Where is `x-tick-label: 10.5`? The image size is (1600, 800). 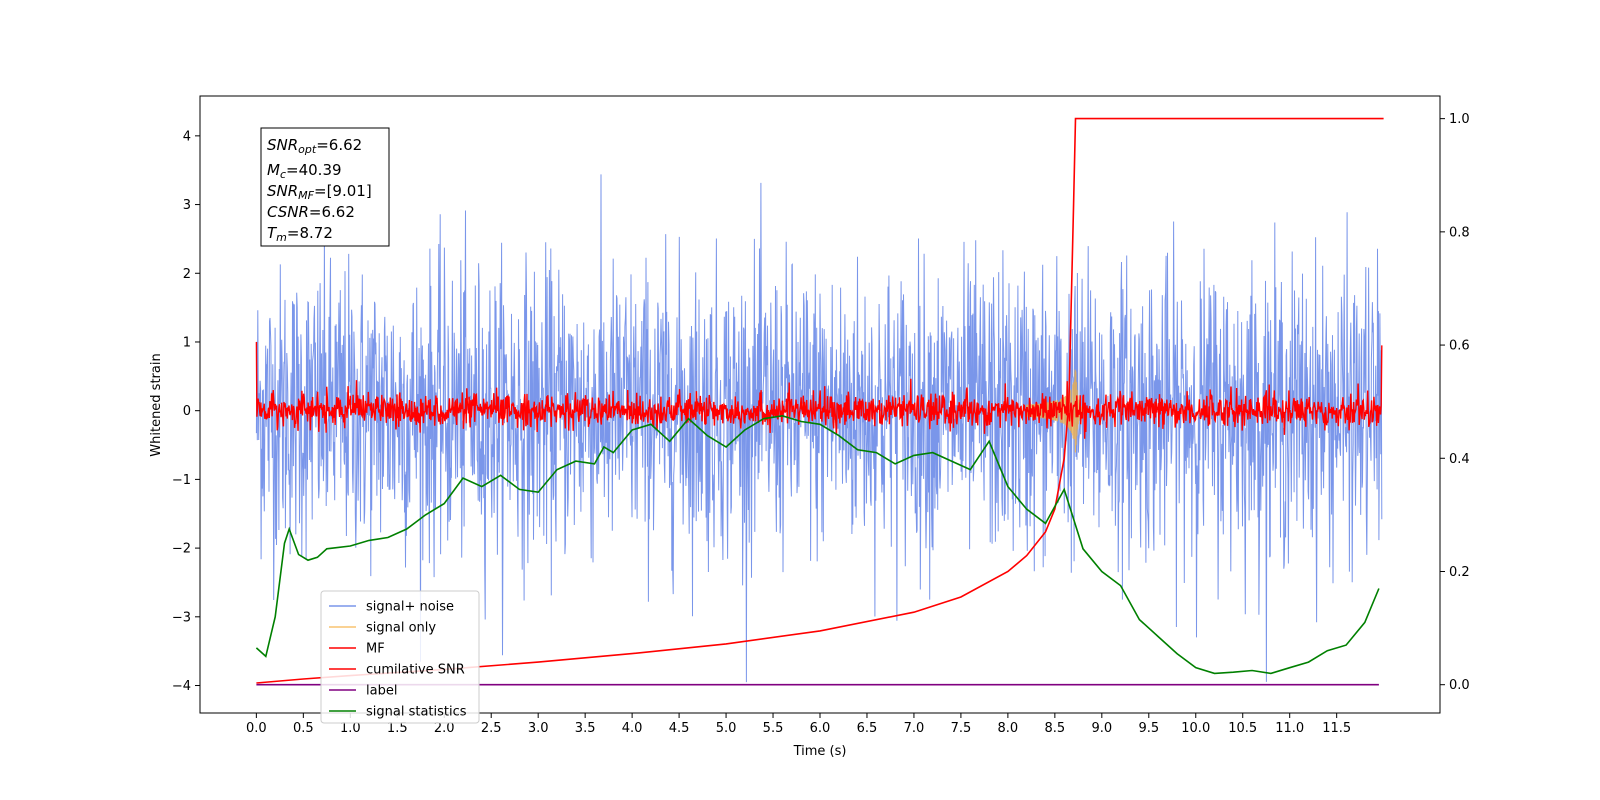 x-tick-label: 10.5 is located at coordinates (1242, 728).